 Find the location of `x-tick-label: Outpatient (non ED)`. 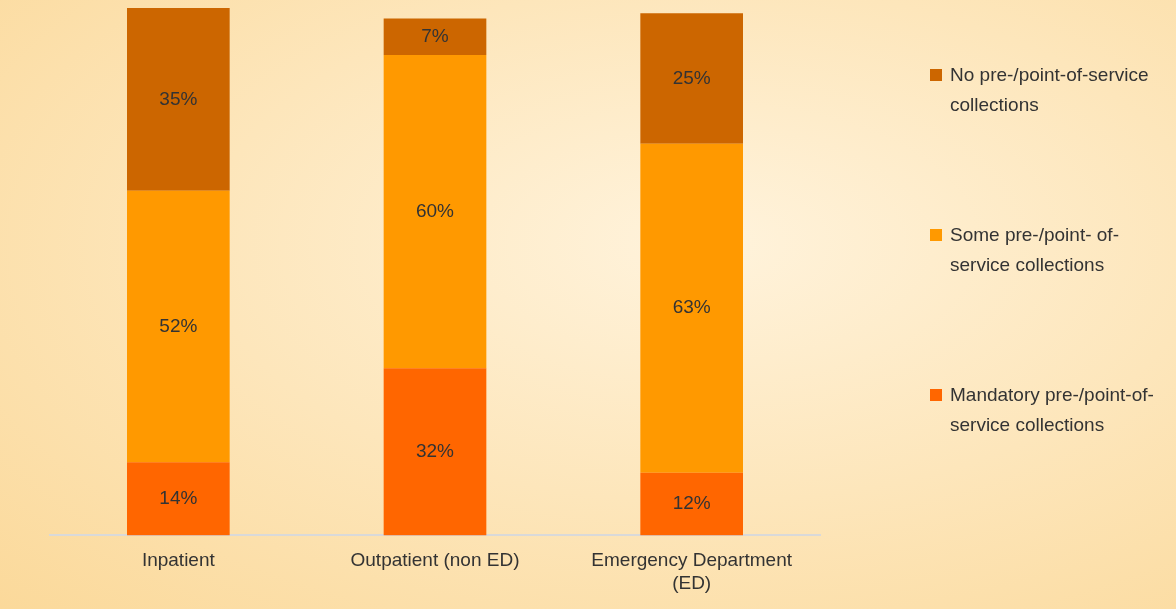

x-tick-label: Outpatient (non ED) is located at coordinates (435, 560).